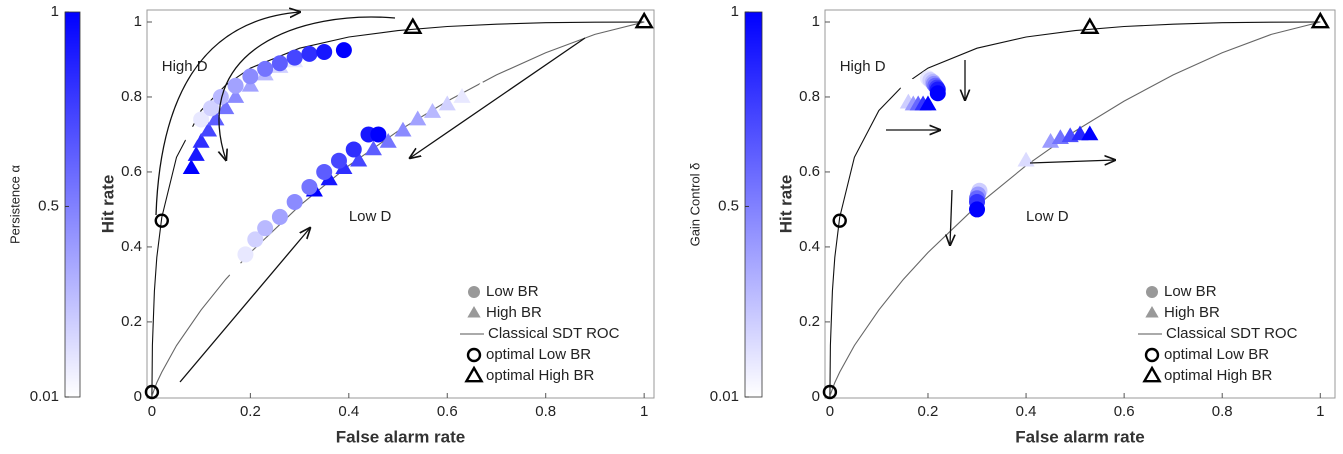 This screenshot has height=454, width=1343. What do you see at coordinates (138, 396) in the screenshot?
I see `y-tick-label: 0` at bounding box center [138, 396].